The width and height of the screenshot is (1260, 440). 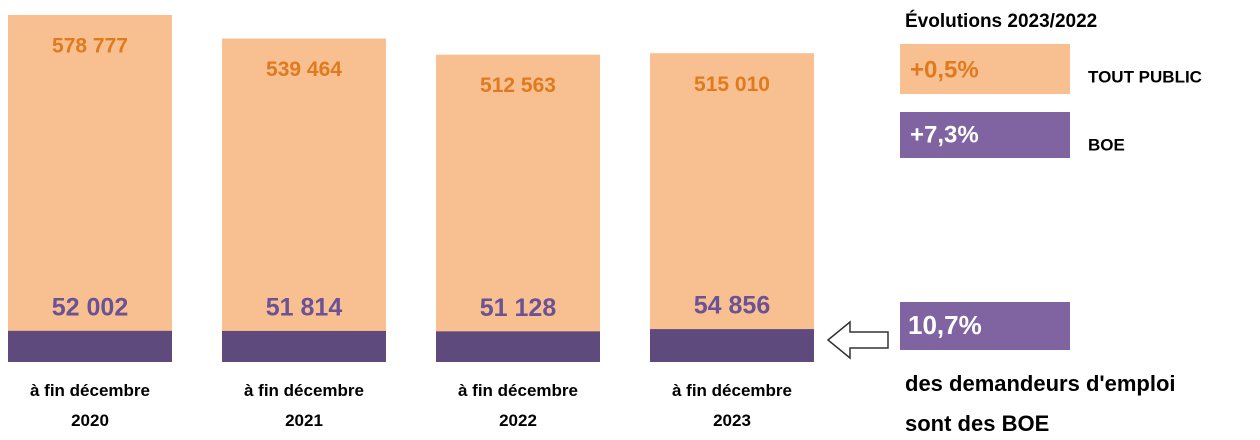 I want to click on value-label: 54 856, so click(x=732, y=306).